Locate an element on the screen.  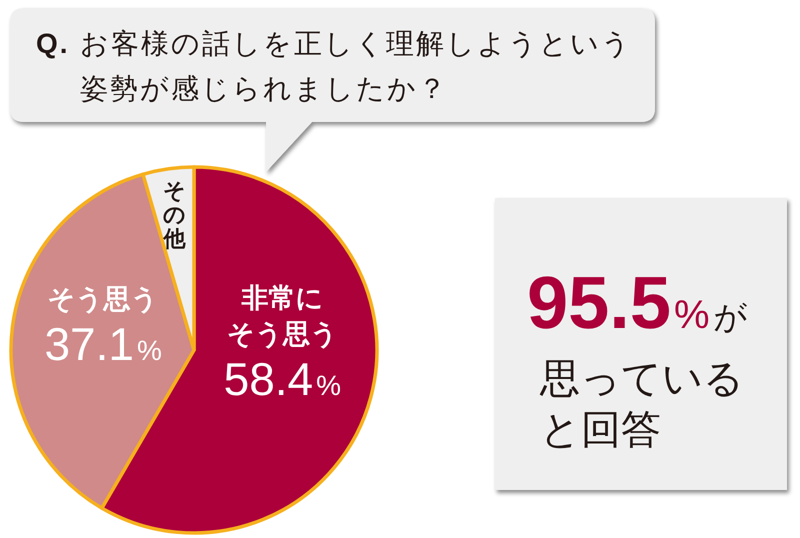
data-label: 58.4% is located at coordinates (283, 378).